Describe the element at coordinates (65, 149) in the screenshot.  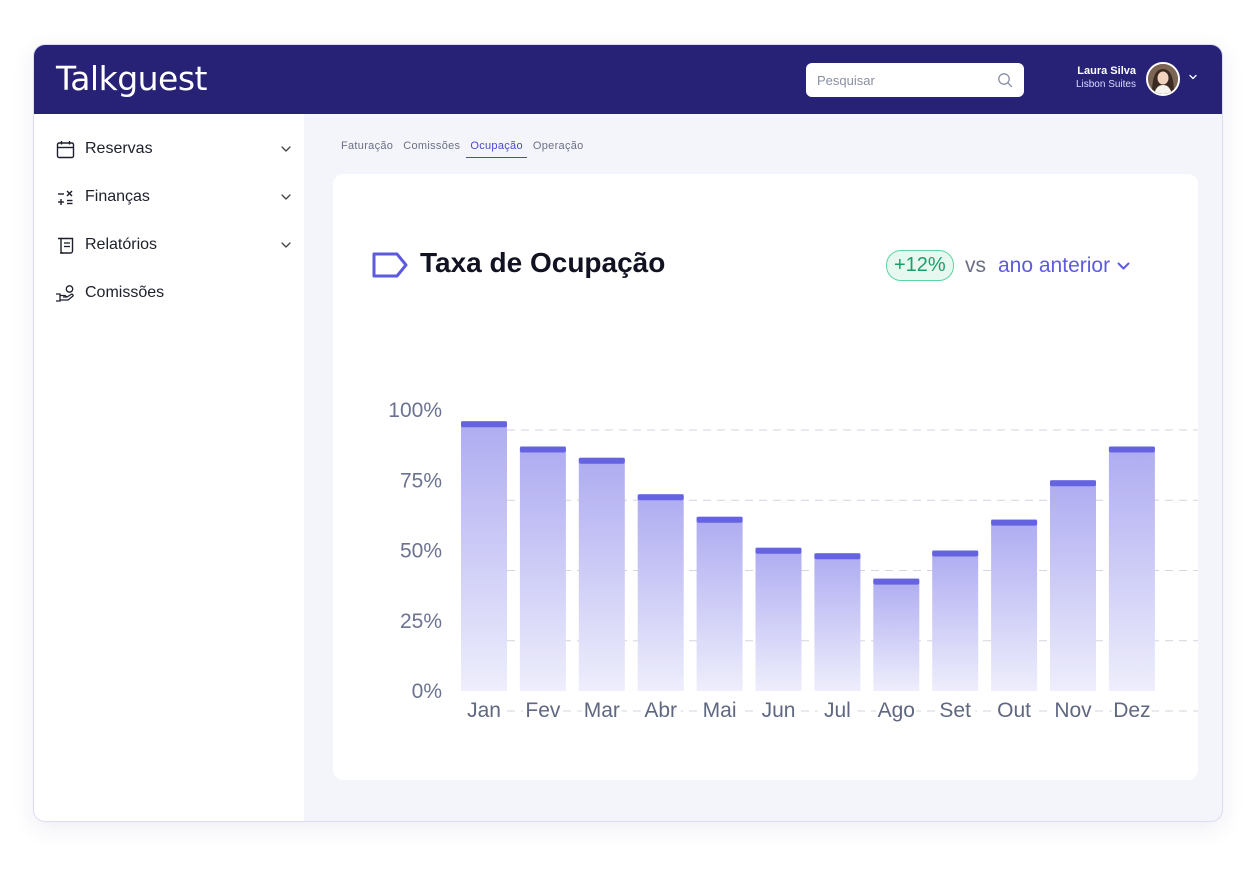
I see `calendar-icon` at that location.